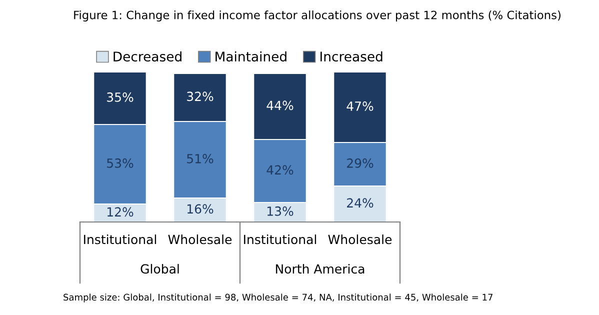  Describe the element at coordinates (320, 269) in the screenshot. I see `text: North America` at that location.